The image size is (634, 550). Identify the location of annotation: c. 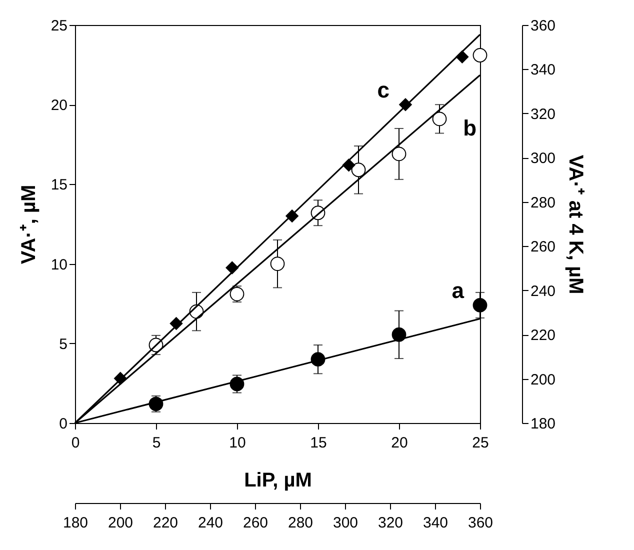
(383, 90).